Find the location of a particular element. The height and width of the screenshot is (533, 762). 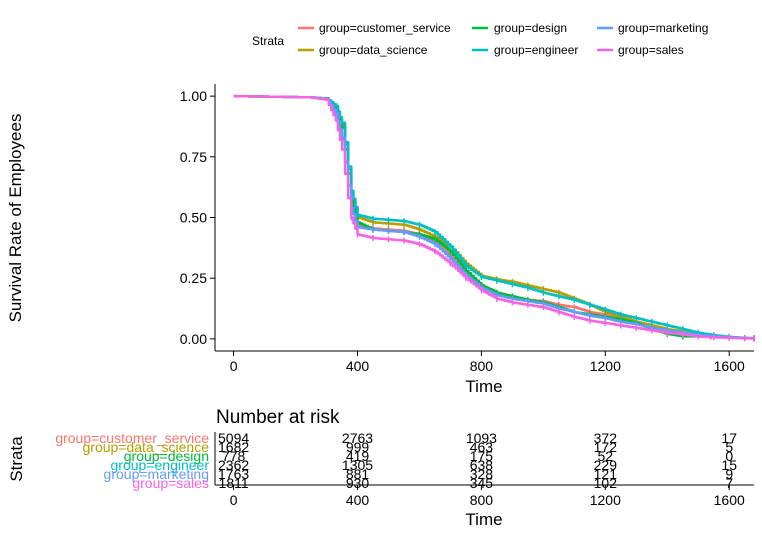

risk-x-tick-label: 1200 is located at coordinates (605, 500).